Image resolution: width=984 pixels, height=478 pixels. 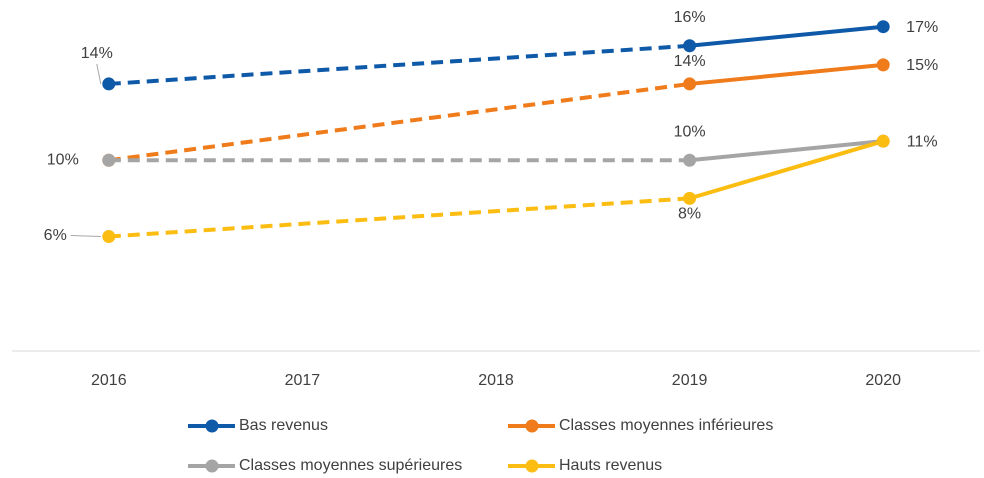 I want to click on value-label: 15%, so click(x=922, y=65).